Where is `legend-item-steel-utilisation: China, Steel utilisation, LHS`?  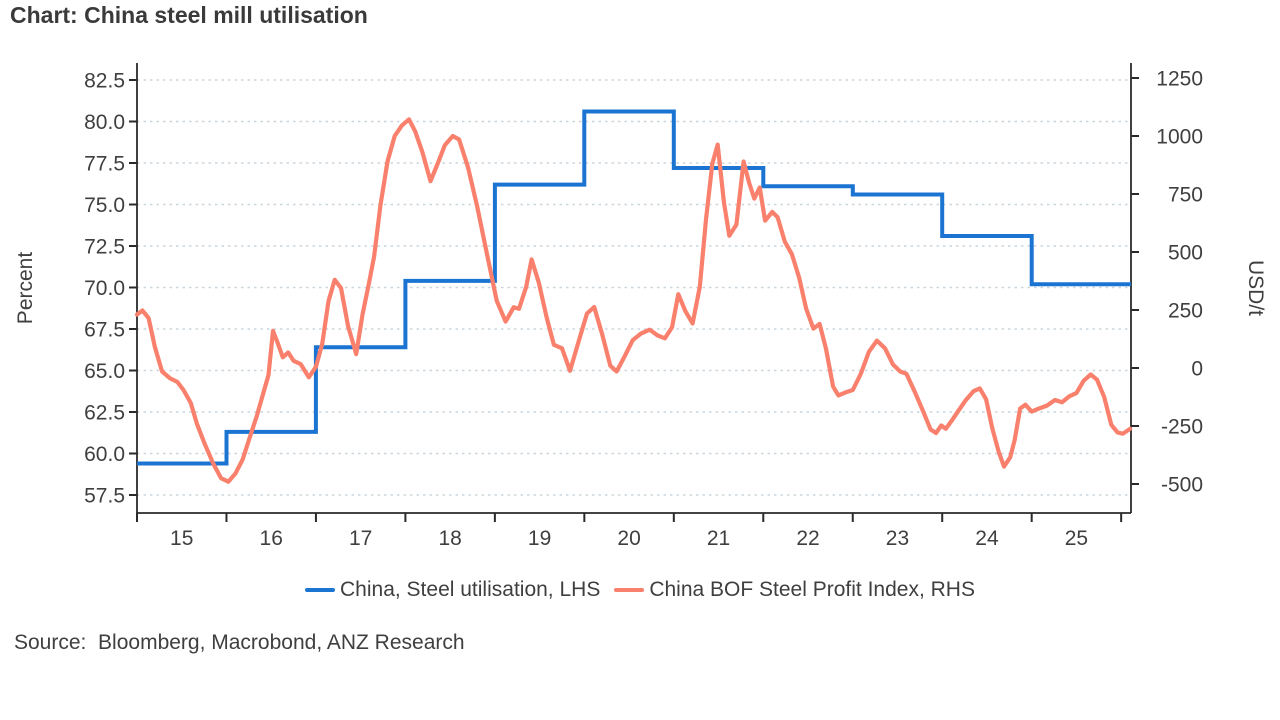
legend-item-steel-utilisation: China, Steel utilisation, LHS is located at coordinates (452, 590).